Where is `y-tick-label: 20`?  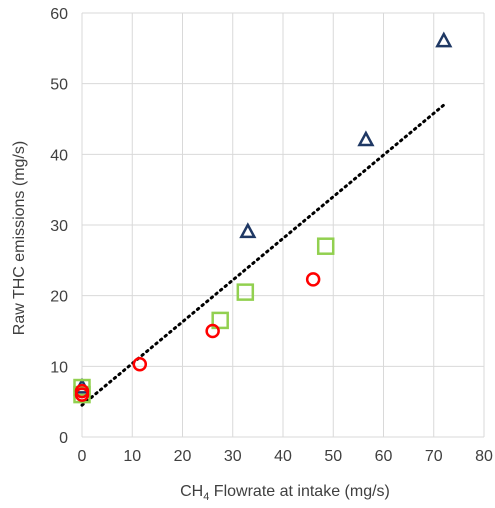
y-tick-label: 20 is located at coordinates (59, 297).